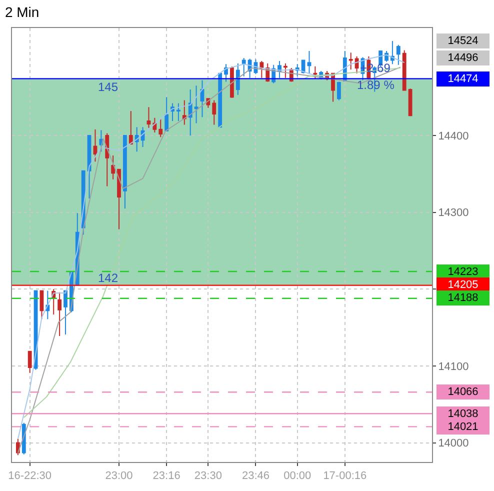  What do you see at coordinates (463, 79) in the screenshot?
I see `ref-line-label: 14474` at bounding box center [463, 79].